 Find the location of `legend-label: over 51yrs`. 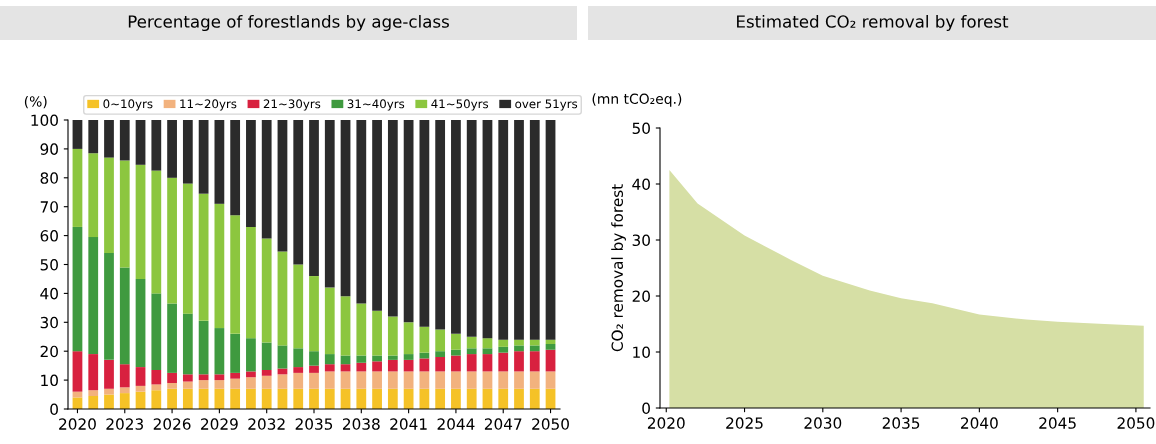

legend-label: over 51yrs is located at coordinates (546, 105).